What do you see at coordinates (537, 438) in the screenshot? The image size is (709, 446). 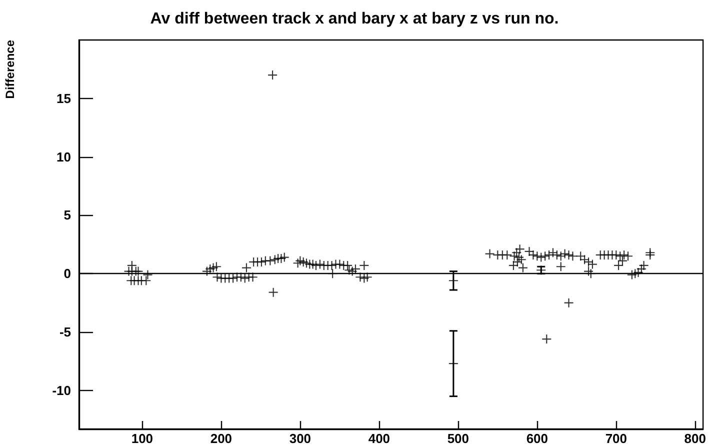 I see `x-tick-label: 600` at bounding box center [537, 438].